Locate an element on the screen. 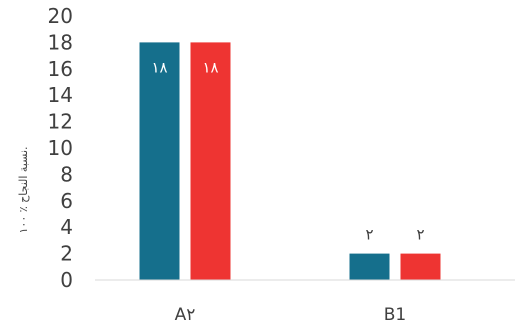 The width and height of the screenshot is (523, 327). y-tick-label: 6 is located at coordinates (66, 201).